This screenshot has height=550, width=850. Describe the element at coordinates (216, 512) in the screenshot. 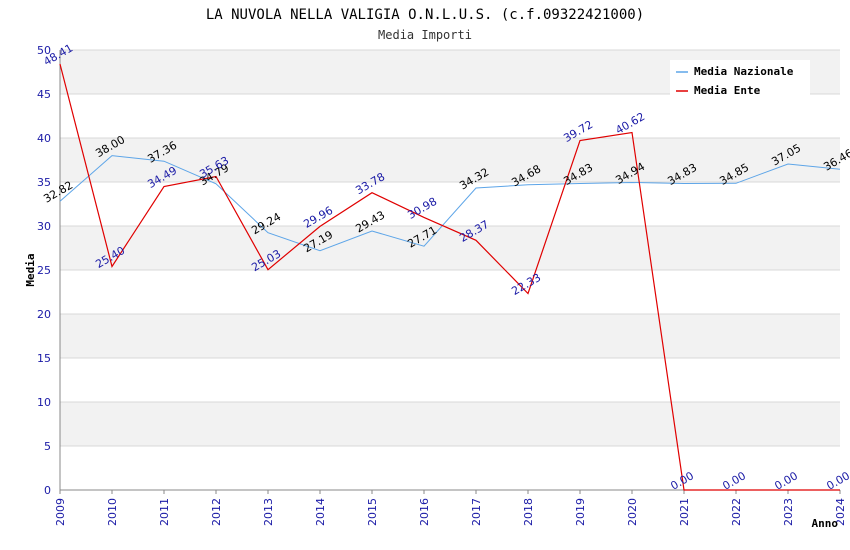

I see `x-tick-label: 2012` at that location.